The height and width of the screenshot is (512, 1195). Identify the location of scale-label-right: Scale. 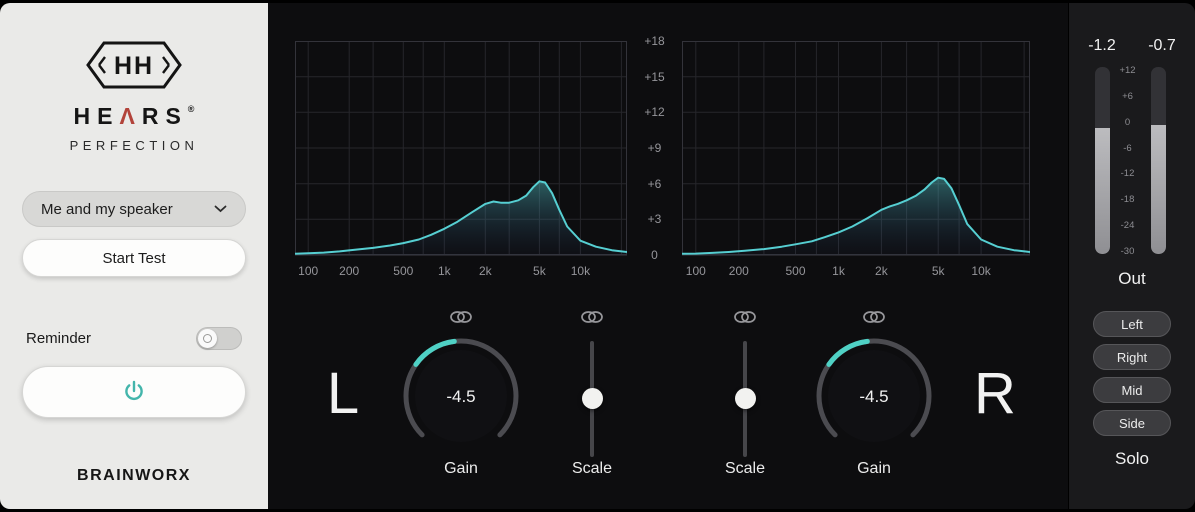
(745, 468).